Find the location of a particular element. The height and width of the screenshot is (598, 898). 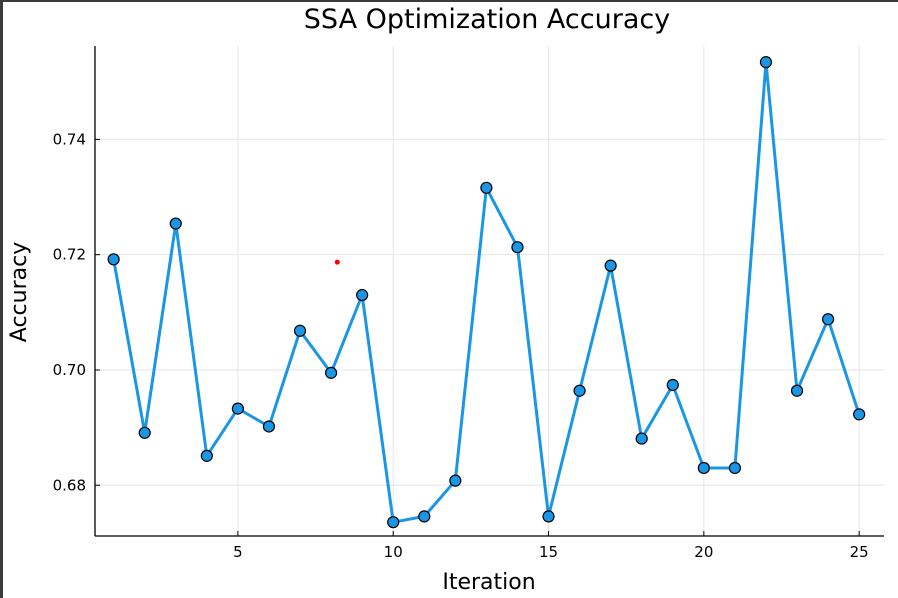

x-tick-label: 15 is located at coordinates (548, 552).